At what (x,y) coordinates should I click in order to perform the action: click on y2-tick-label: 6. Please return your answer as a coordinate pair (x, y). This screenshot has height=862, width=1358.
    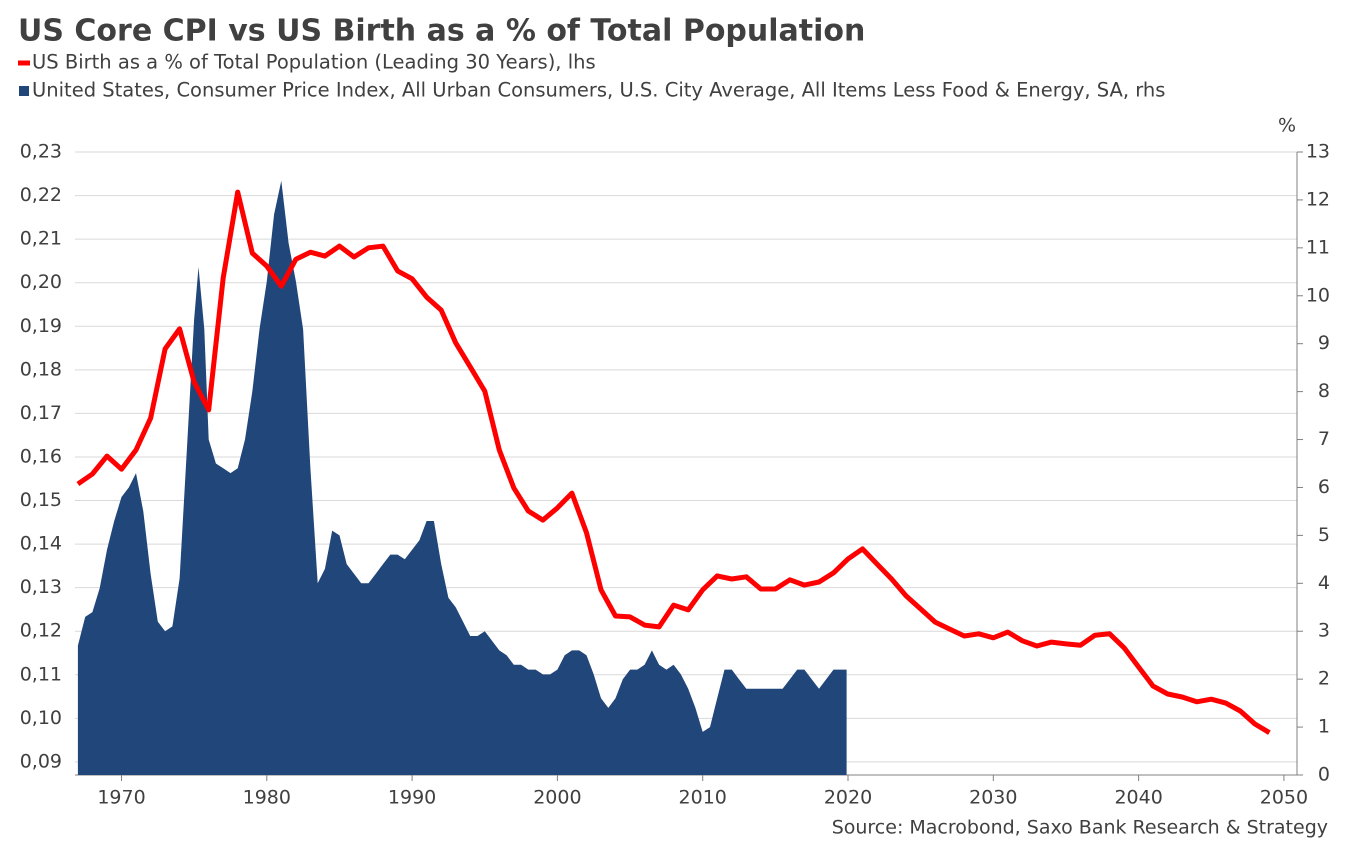
    Looking at the image, I should click on (1324, 487).